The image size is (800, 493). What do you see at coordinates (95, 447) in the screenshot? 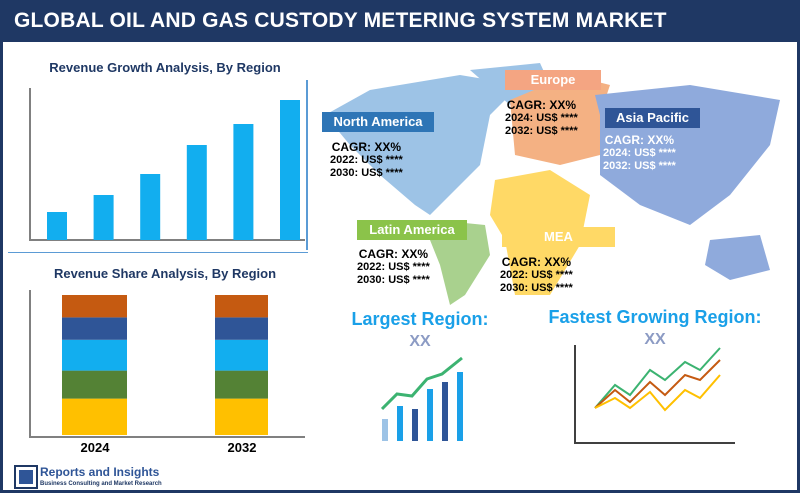
I see `tick-label: 2024` at bounding box center [95, 447].